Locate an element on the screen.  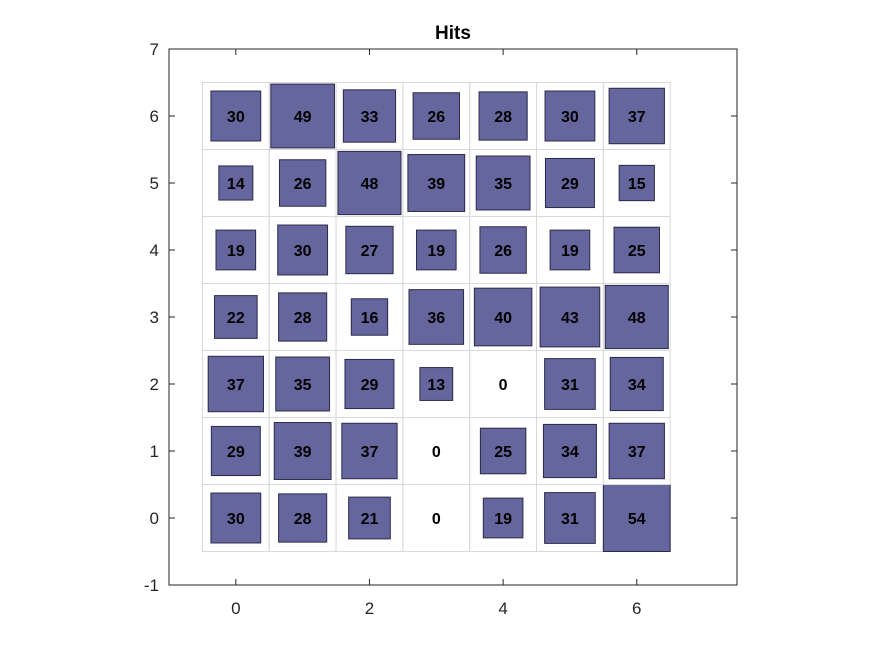
cell-value-label: 33 is located at coordinates (370, 117).